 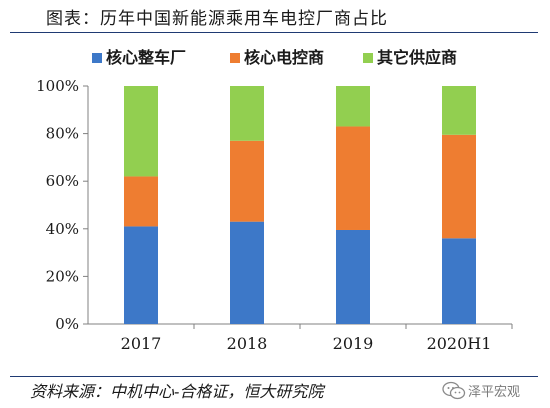 I want to click on chart-title: 图表：历年中国新能源乘用车电控厂商占比, so click(x=217, y=19).